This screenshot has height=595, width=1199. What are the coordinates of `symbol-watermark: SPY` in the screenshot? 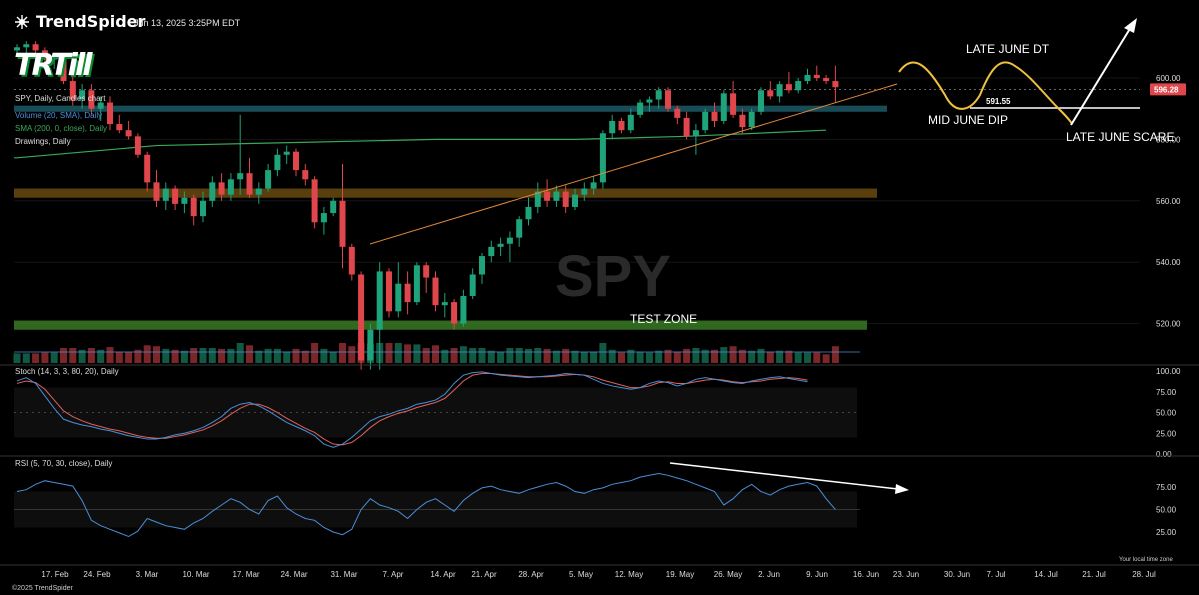 It's located at (613, 276).